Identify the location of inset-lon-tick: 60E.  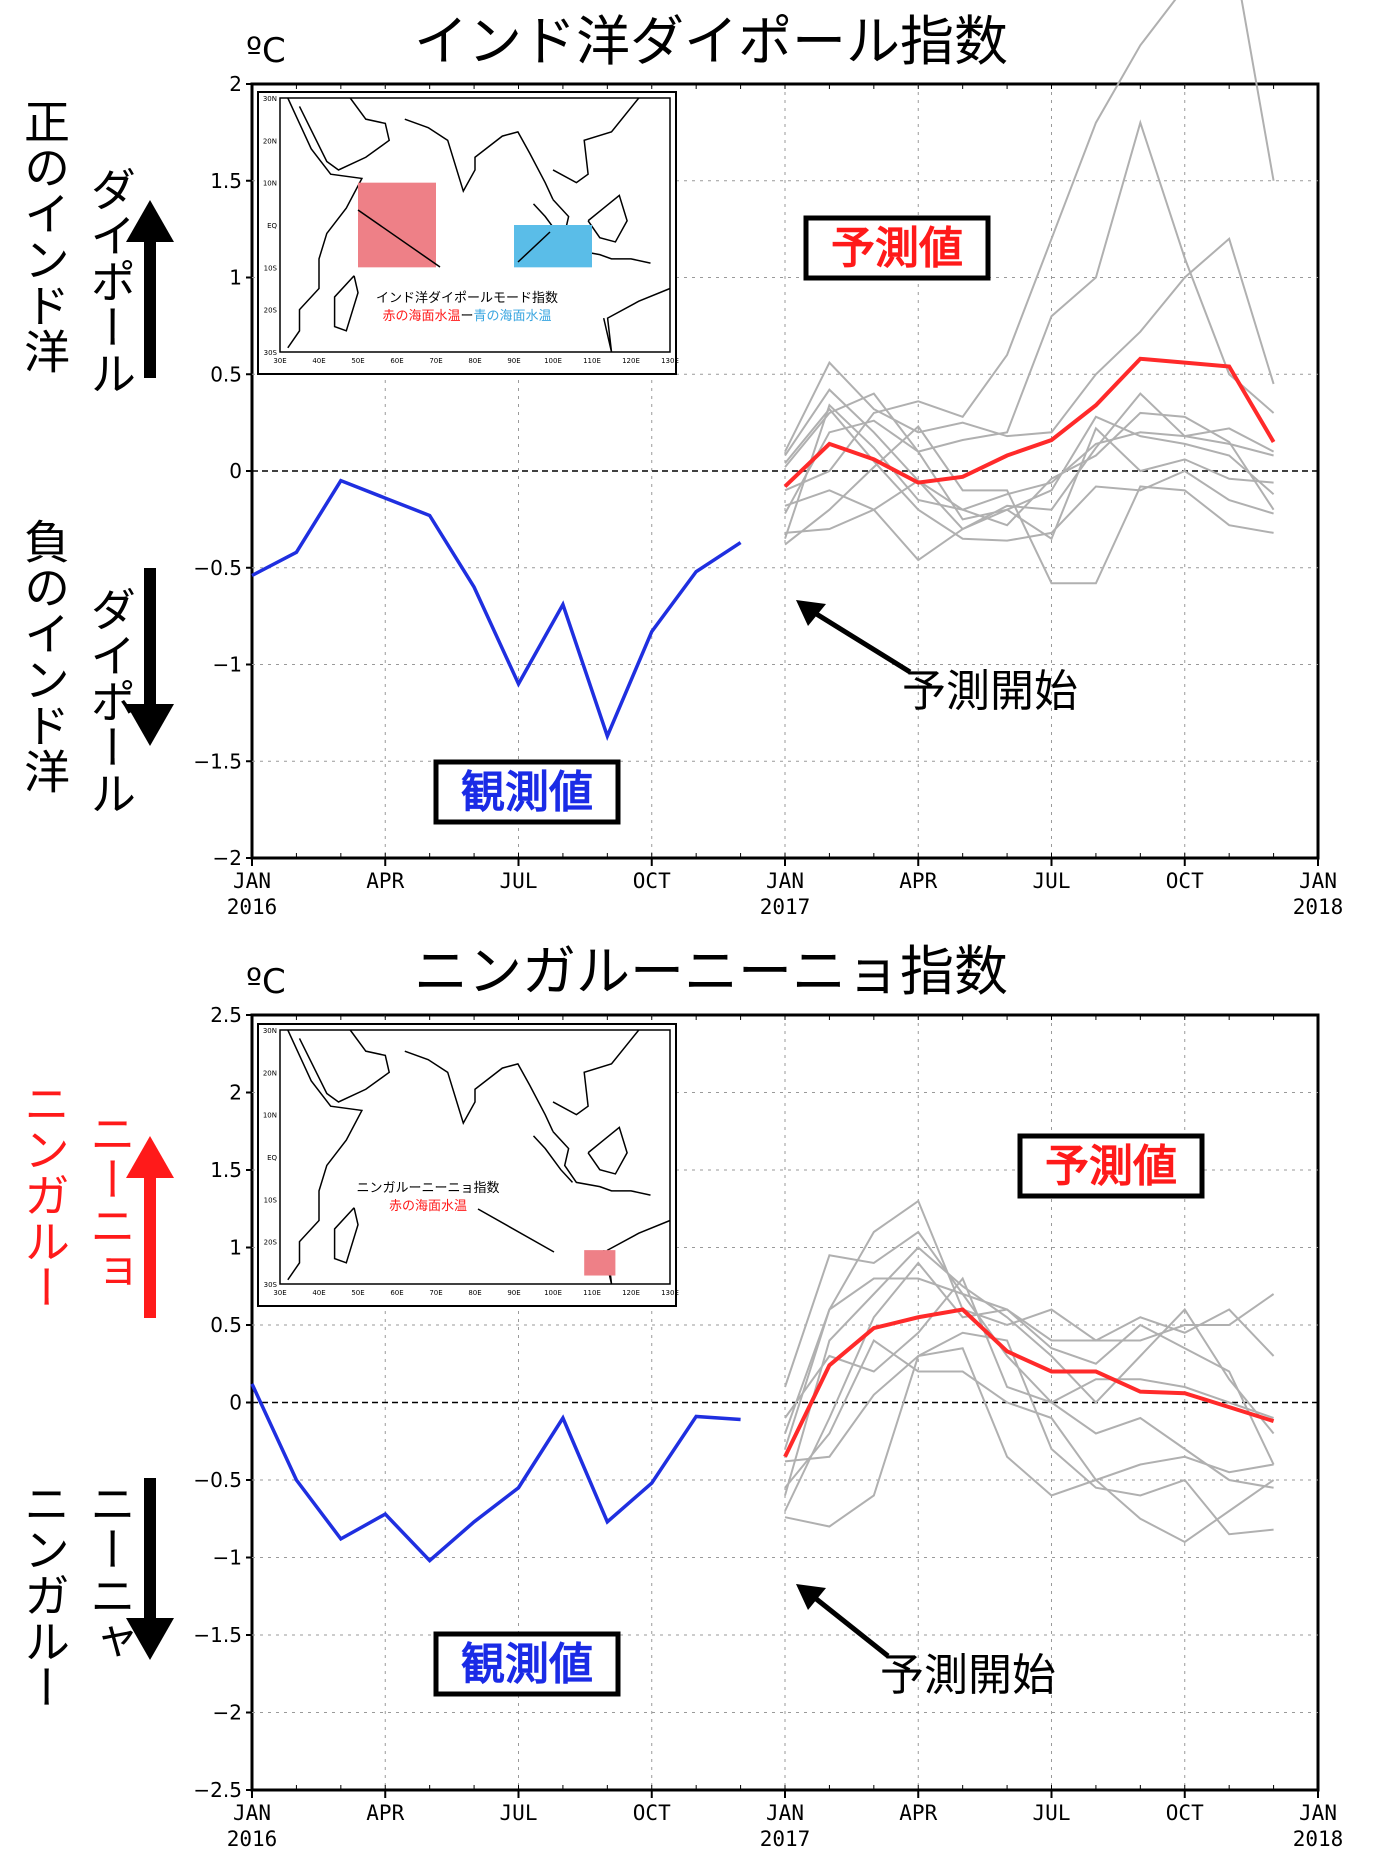
(396, 361).